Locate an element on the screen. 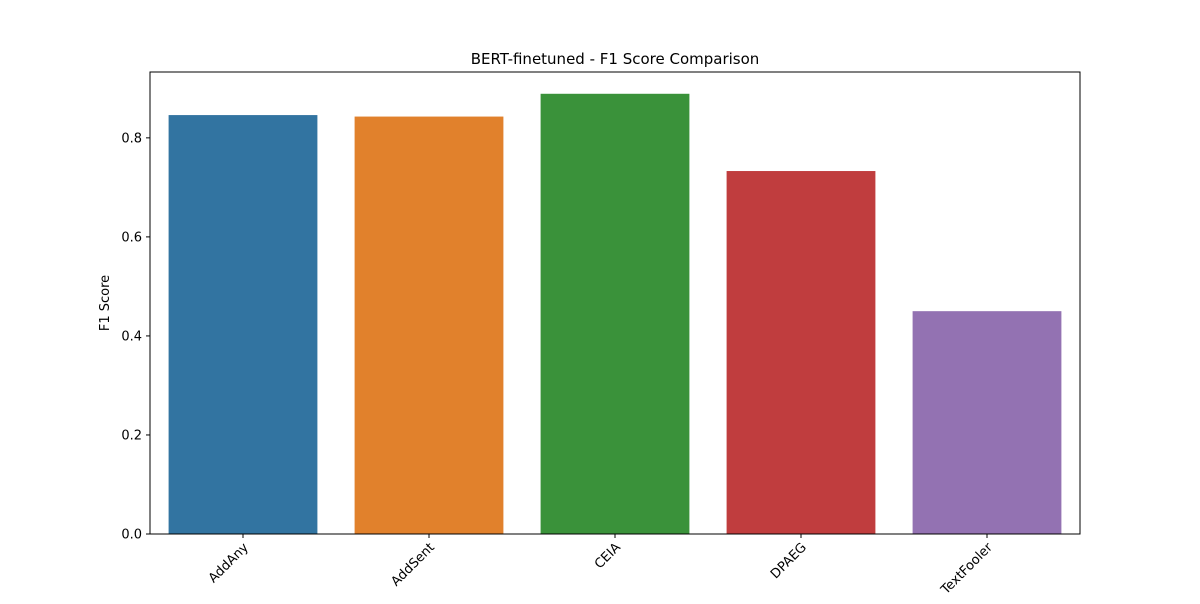 This screenshot has height=604, width=1200. bar-addsent is located at coordinates (429, 325).